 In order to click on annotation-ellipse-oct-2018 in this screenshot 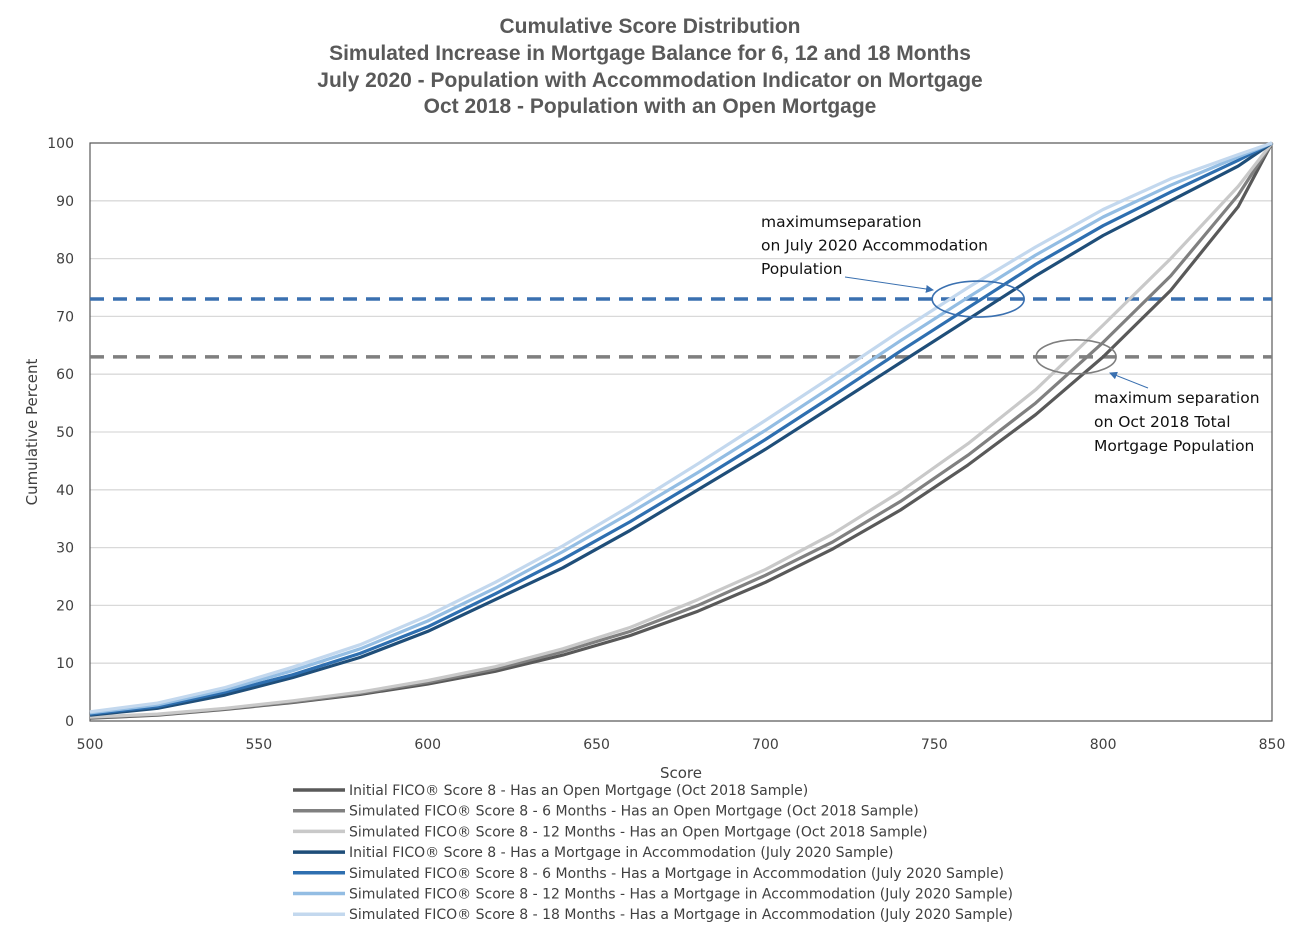, I will do `click(1076, 357)`.